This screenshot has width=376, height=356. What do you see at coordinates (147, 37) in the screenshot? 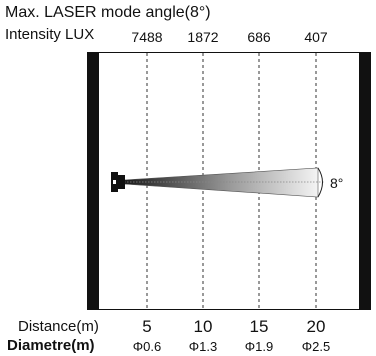
I see `lux-value-5m: 7488` at bounding box center [147, 37].